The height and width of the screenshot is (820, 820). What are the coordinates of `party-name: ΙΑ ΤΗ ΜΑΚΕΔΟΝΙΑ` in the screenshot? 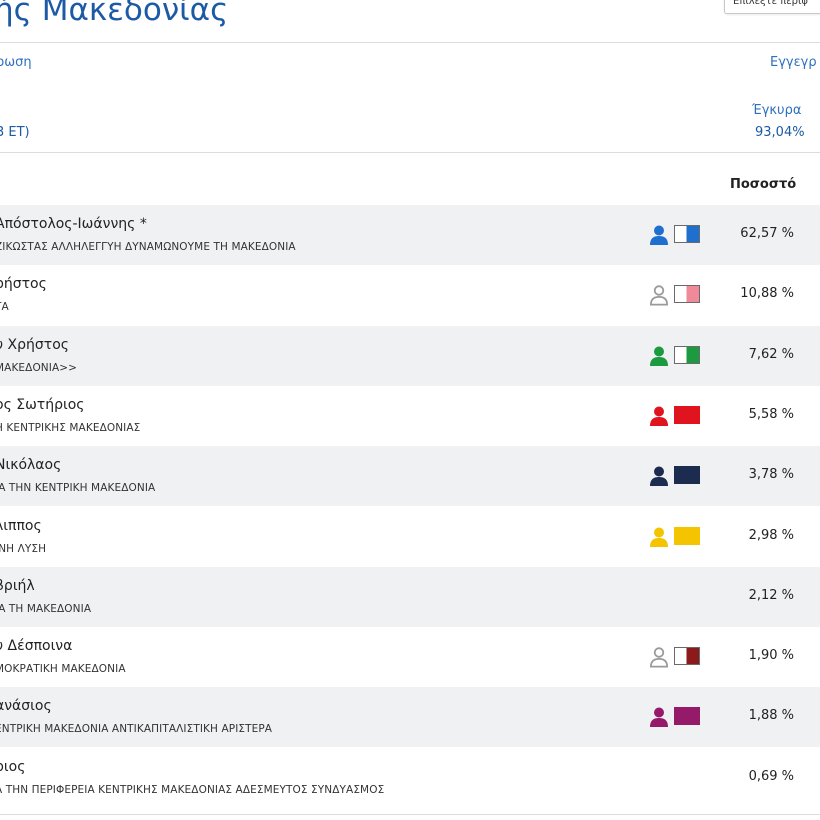 It's located at (46, 608).